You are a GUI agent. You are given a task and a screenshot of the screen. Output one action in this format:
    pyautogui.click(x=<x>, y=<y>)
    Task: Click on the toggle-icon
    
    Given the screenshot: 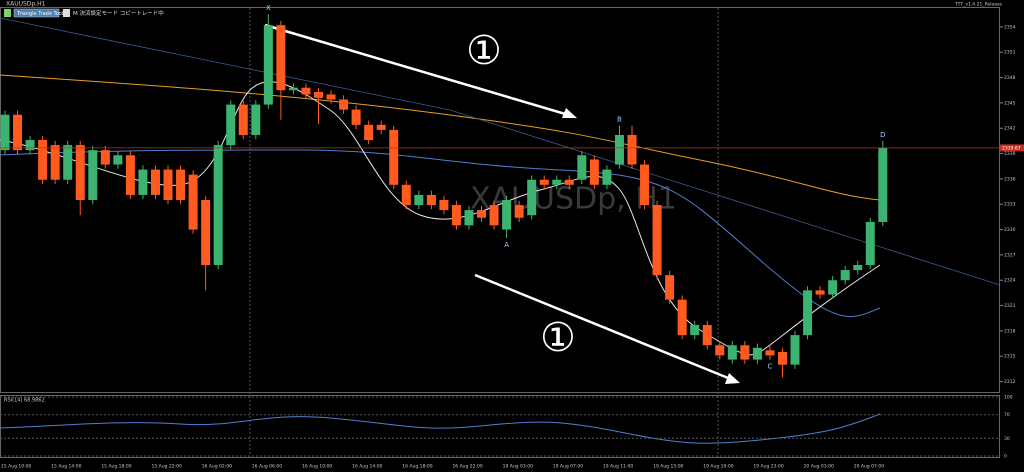 What is the action you would take?
    pyautogui.click(x=7, y=13)
    